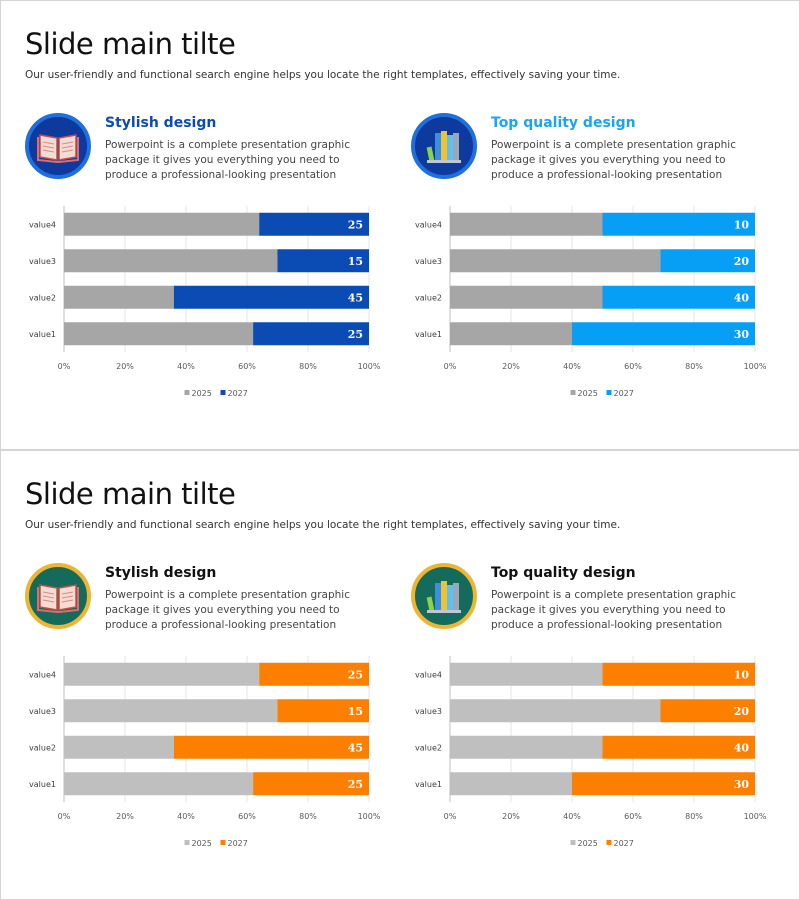 The width and height of the screenshot is (800, 900). I want to click on data-label: 10, so click(742, 674).